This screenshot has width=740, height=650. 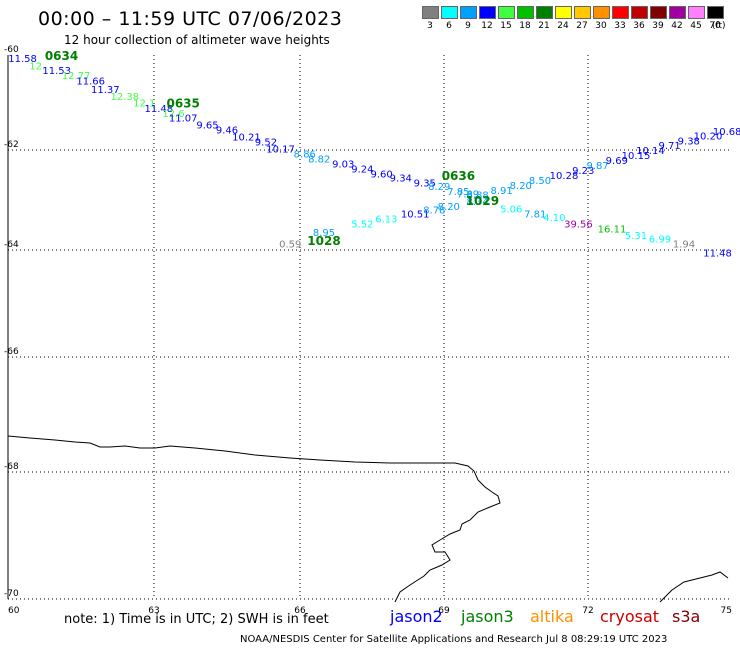 I want to click on legend-label: 12, so click(x=487, y=26).